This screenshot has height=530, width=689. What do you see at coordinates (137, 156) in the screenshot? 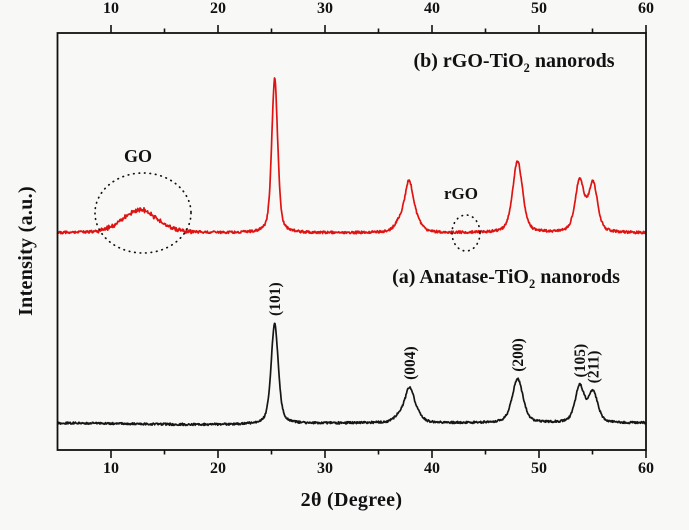
I see `go-annotation-label: GO` at bounding box center [137, 156].